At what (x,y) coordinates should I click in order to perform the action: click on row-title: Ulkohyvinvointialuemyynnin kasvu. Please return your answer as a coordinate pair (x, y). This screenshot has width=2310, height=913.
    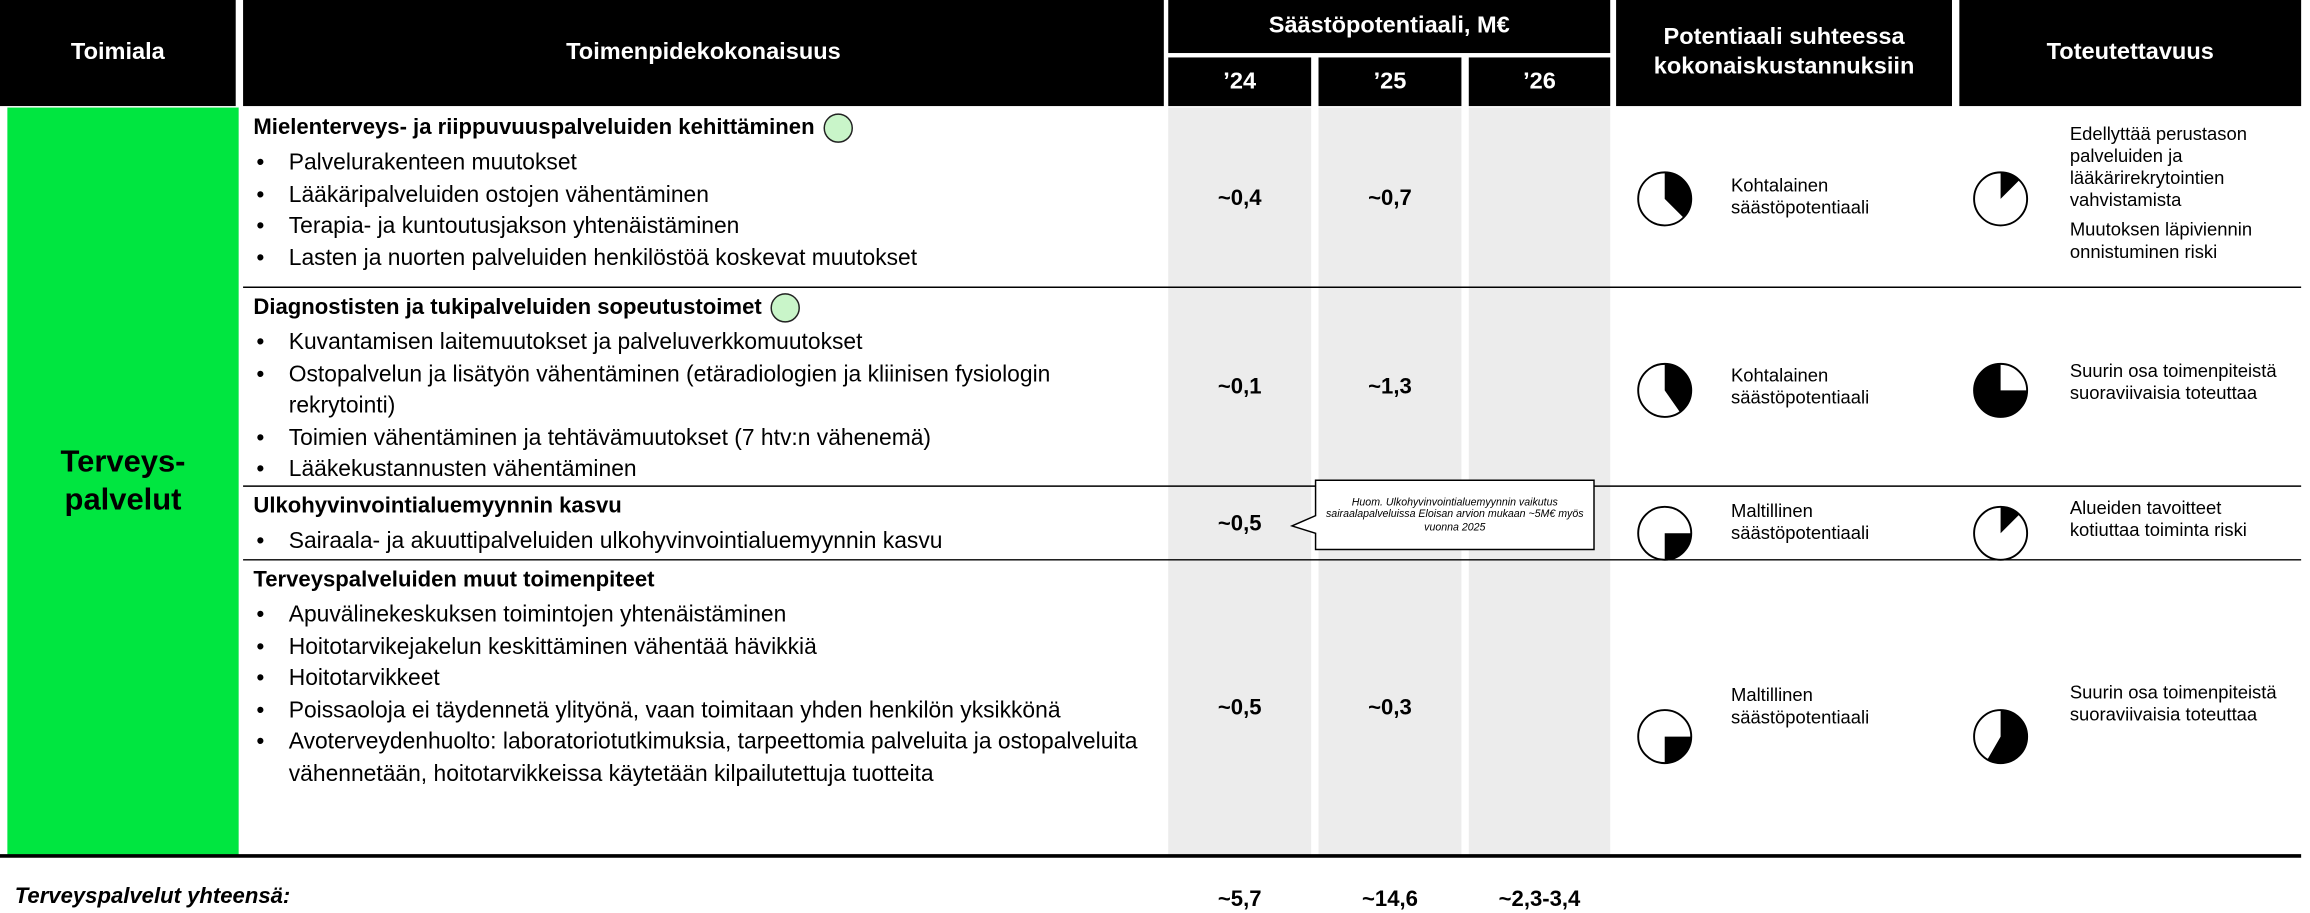
    Looking at the image, I should click on (704, 507).